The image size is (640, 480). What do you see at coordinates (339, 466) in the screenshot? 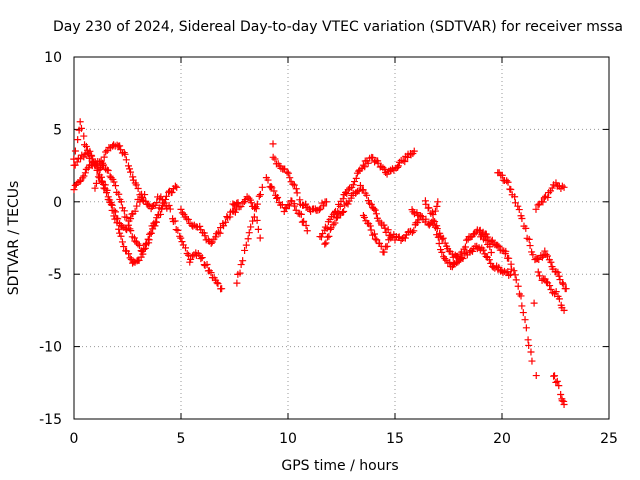
I see `x-axis-label: GPS time / hours` at bounding box center [339, 466].